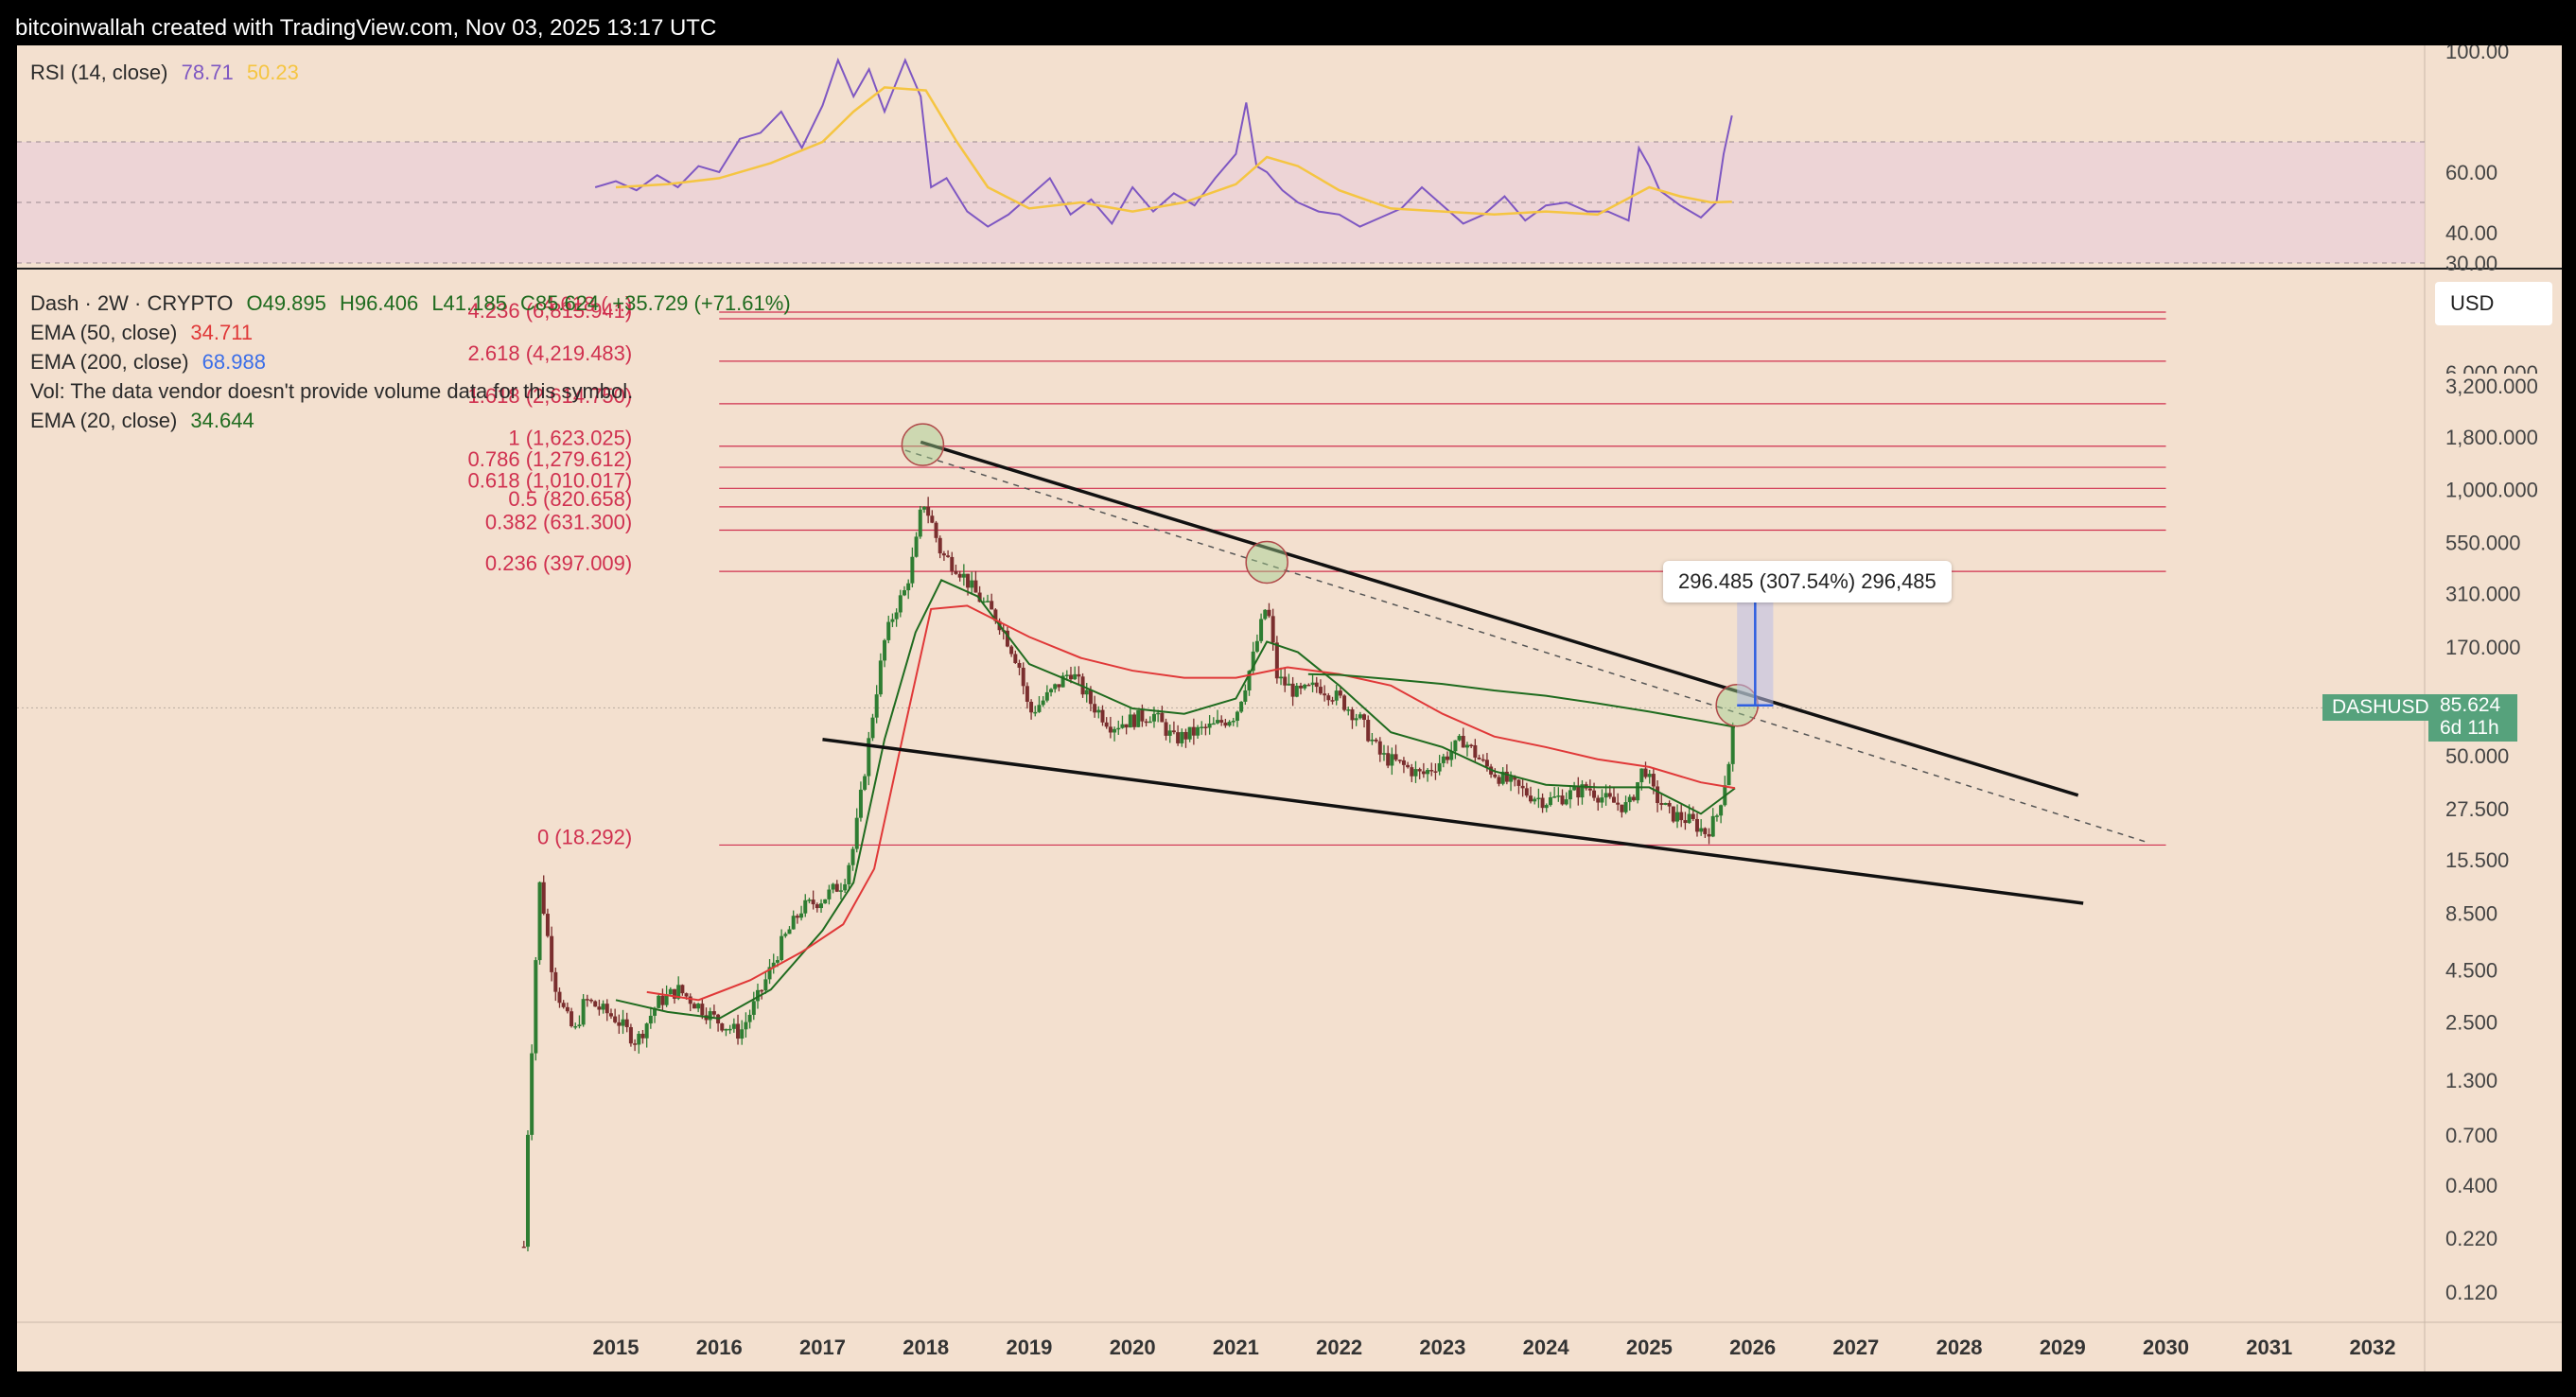 Image resolution: width=2576 pixels, height=1397 pixels. What do you see at coordinates (165, 73) in the screenshot?
I see `rsi-legend: RSI (14, close) 78.71 50.23` at bounding box center [165, 73].